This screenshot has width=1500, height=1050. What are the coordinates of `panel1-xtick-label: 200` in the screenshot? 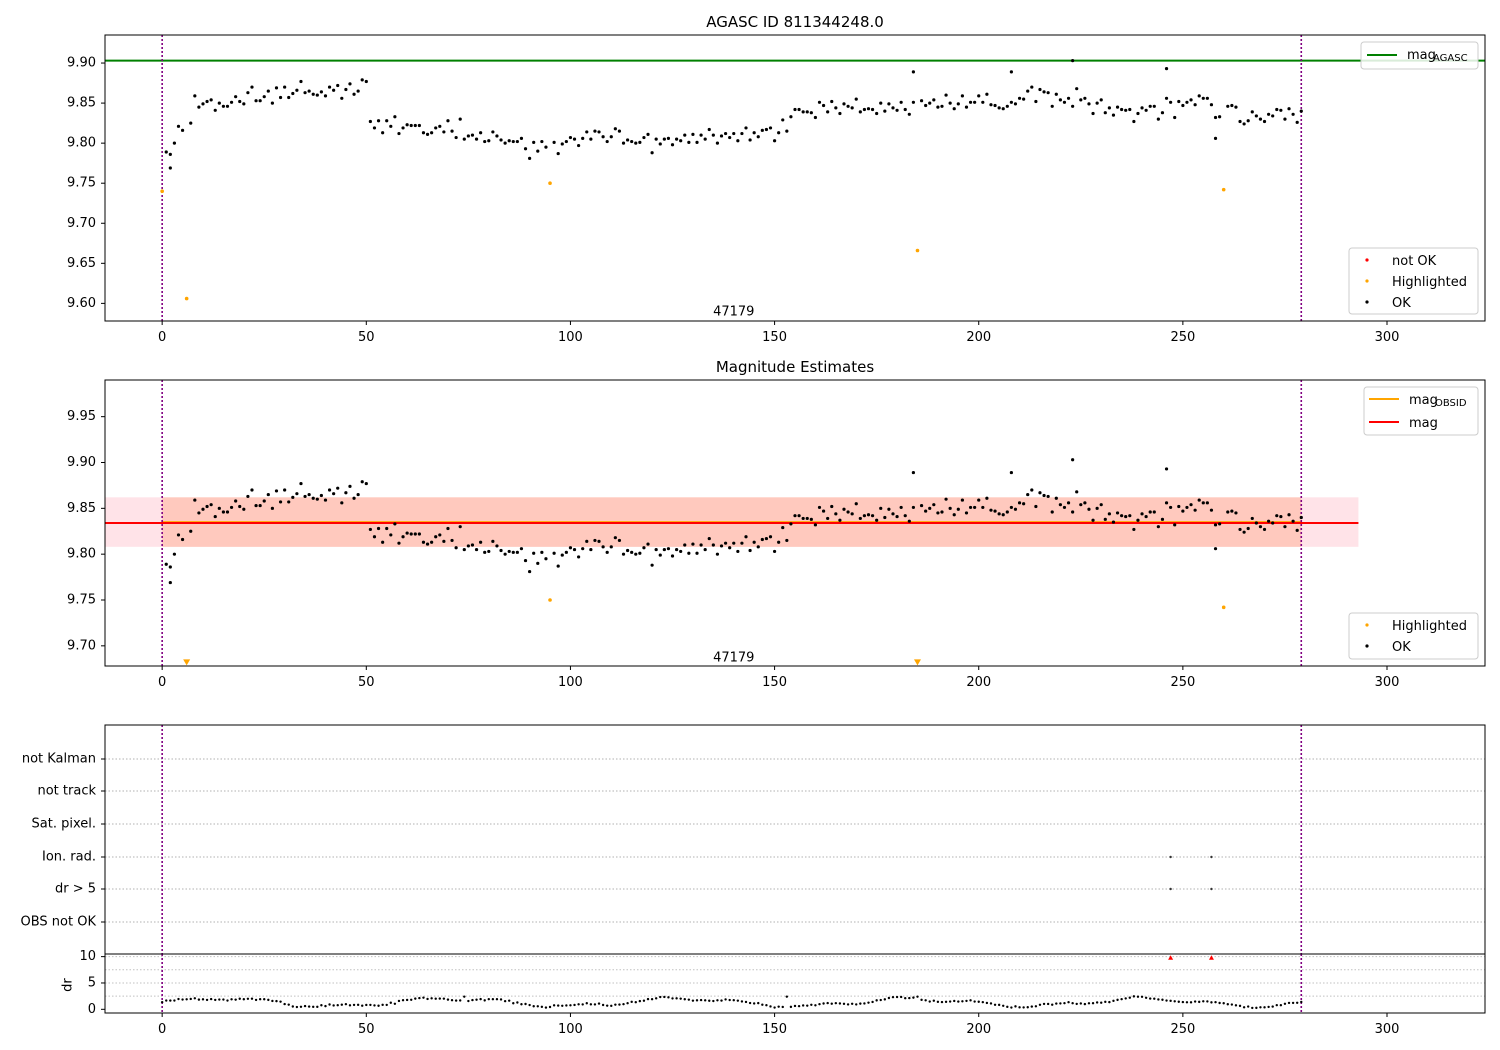 It's located at (978, 337).